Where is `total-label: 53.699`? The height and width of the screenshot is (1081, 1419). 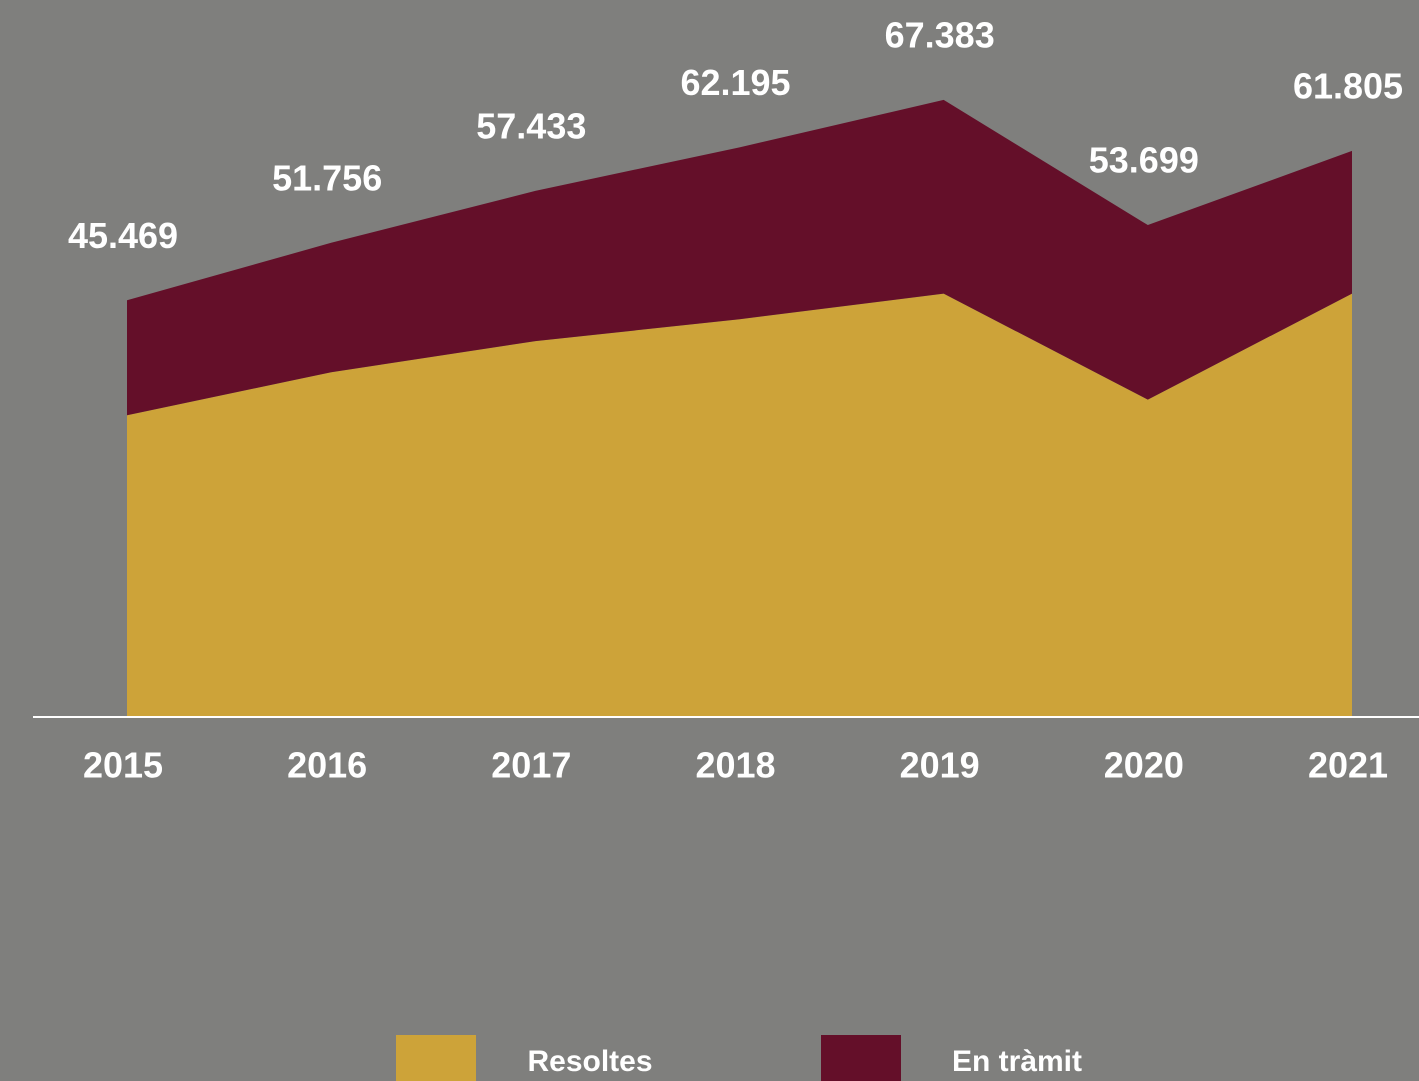 total-label: 53.699 is located at coordinates (1144, 160).